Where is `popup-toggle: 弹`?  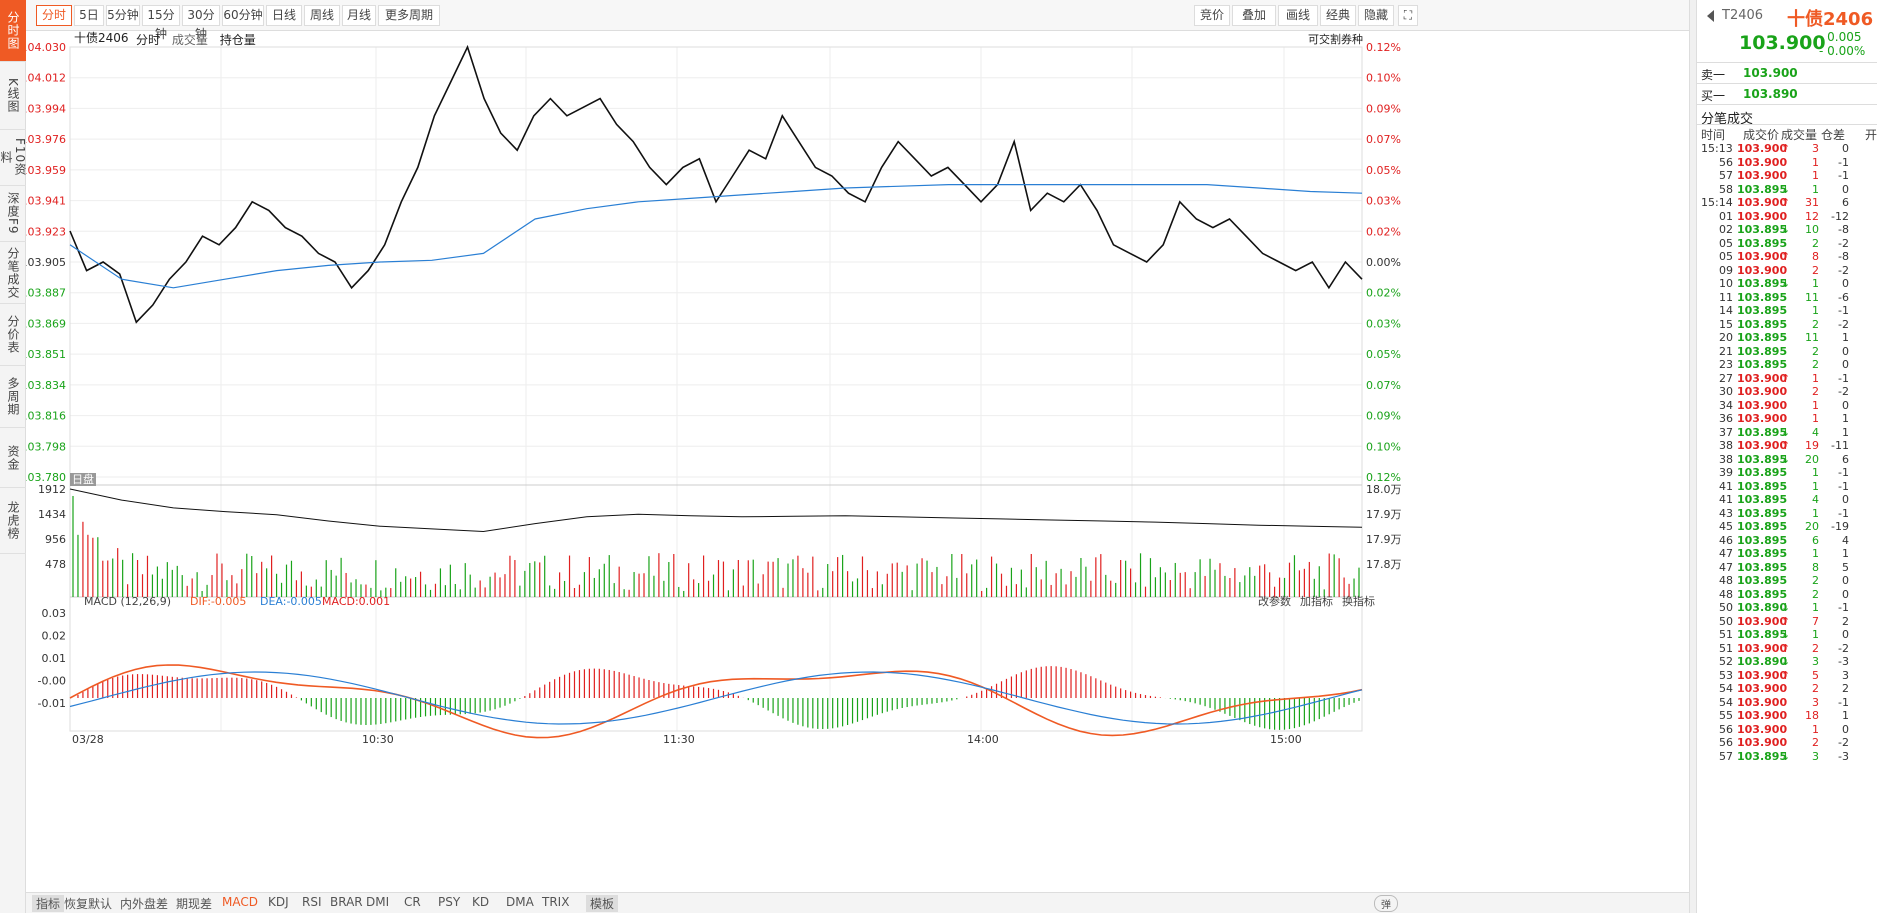
popup-toggle: 弹 is located at coordinates (1386, 903).